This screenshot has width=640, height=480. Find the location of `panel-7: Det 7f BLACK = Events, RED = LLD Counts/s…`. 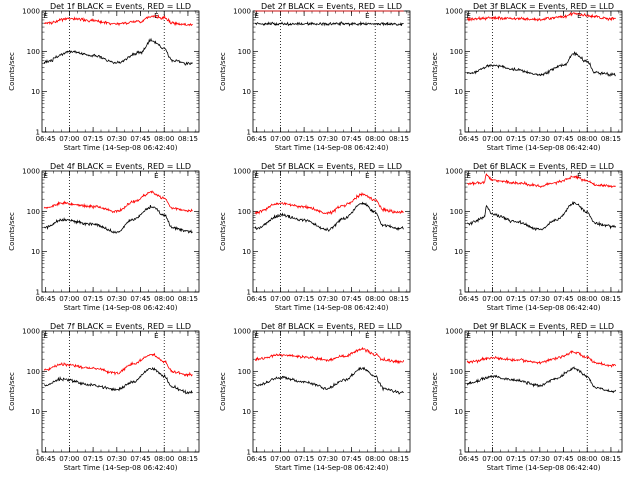

panel-7: Det 7f BLACK = Events, RED = LLD Counts/s… is located at coordinates (104, 397).